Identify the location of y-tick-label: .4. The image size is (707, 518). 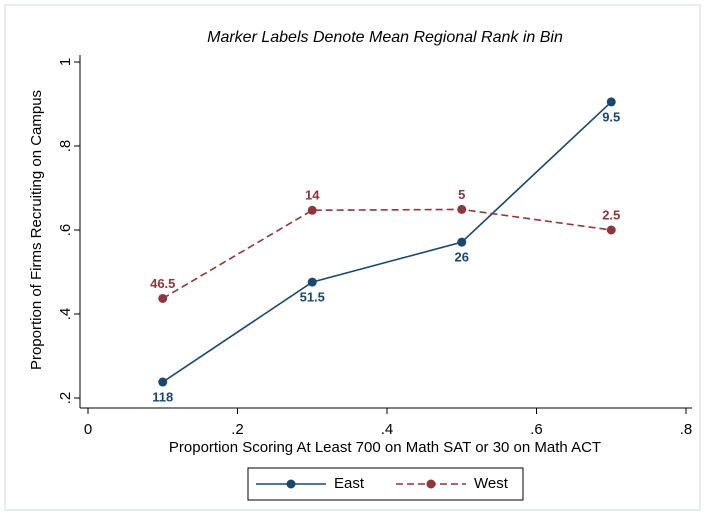
(65, 314).